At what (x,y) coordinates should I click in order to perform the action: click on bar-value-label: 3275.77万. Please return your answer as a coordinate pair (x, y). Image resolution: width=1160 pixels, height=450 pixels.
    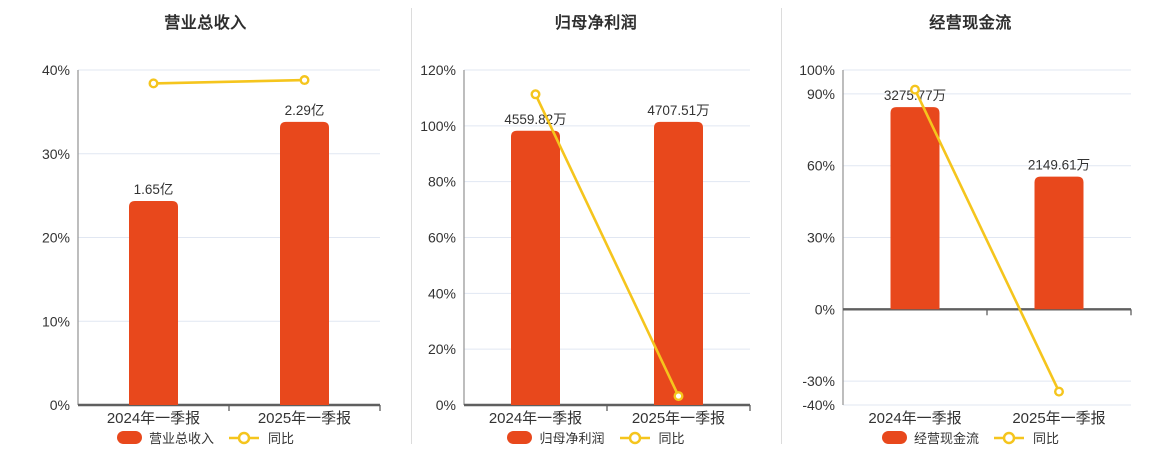
    Looking at the image, I should click on (915, 95).